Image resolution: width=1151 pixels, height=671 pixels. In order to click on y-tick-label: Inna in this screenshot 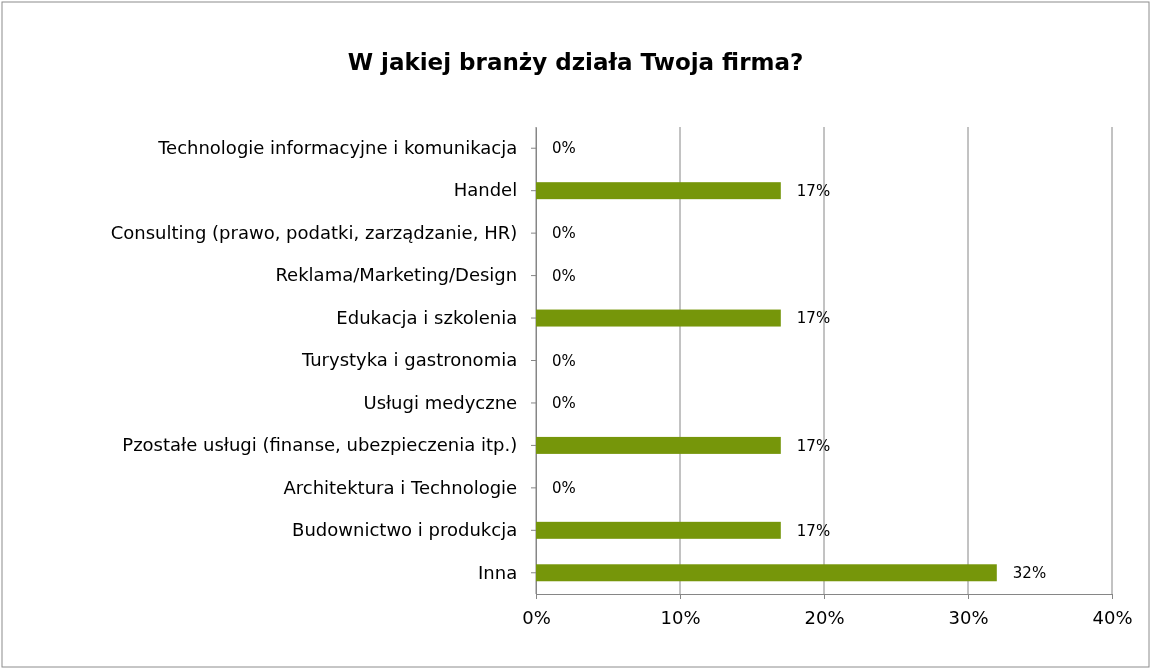, I will do `click(498, 572)`.